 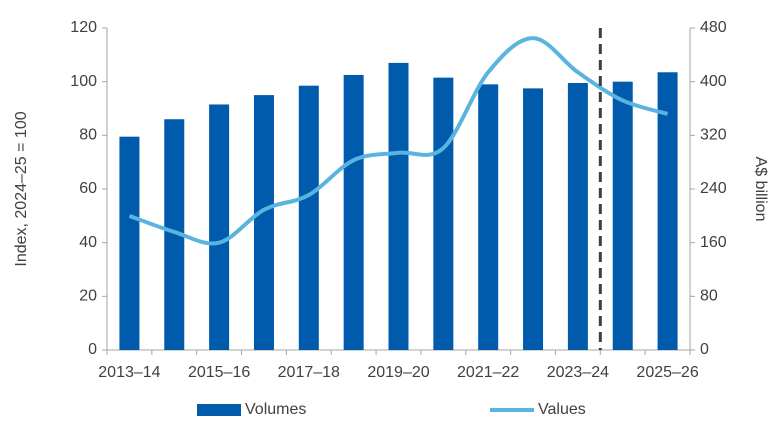 What do you see at coordinates (760, 189) in the screenshot?
I see `y2-axis-label: A$ billion` at bounding box center [760, 189].